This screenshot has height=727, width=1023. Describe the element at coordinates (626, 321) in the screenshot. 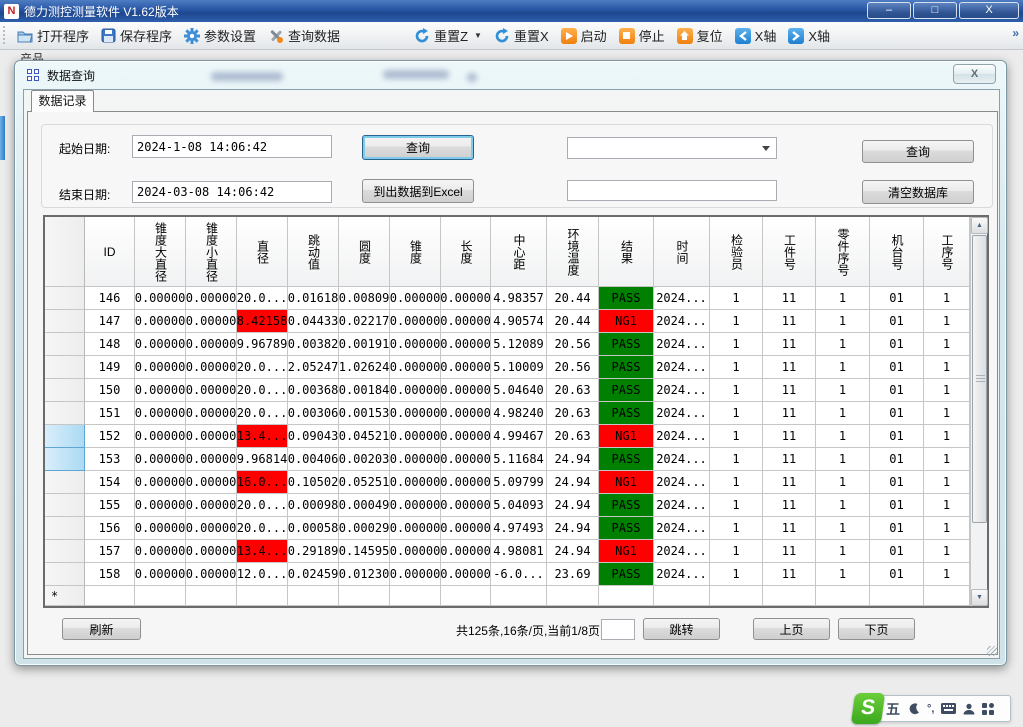

I see `table-cell: NG1` at that location.